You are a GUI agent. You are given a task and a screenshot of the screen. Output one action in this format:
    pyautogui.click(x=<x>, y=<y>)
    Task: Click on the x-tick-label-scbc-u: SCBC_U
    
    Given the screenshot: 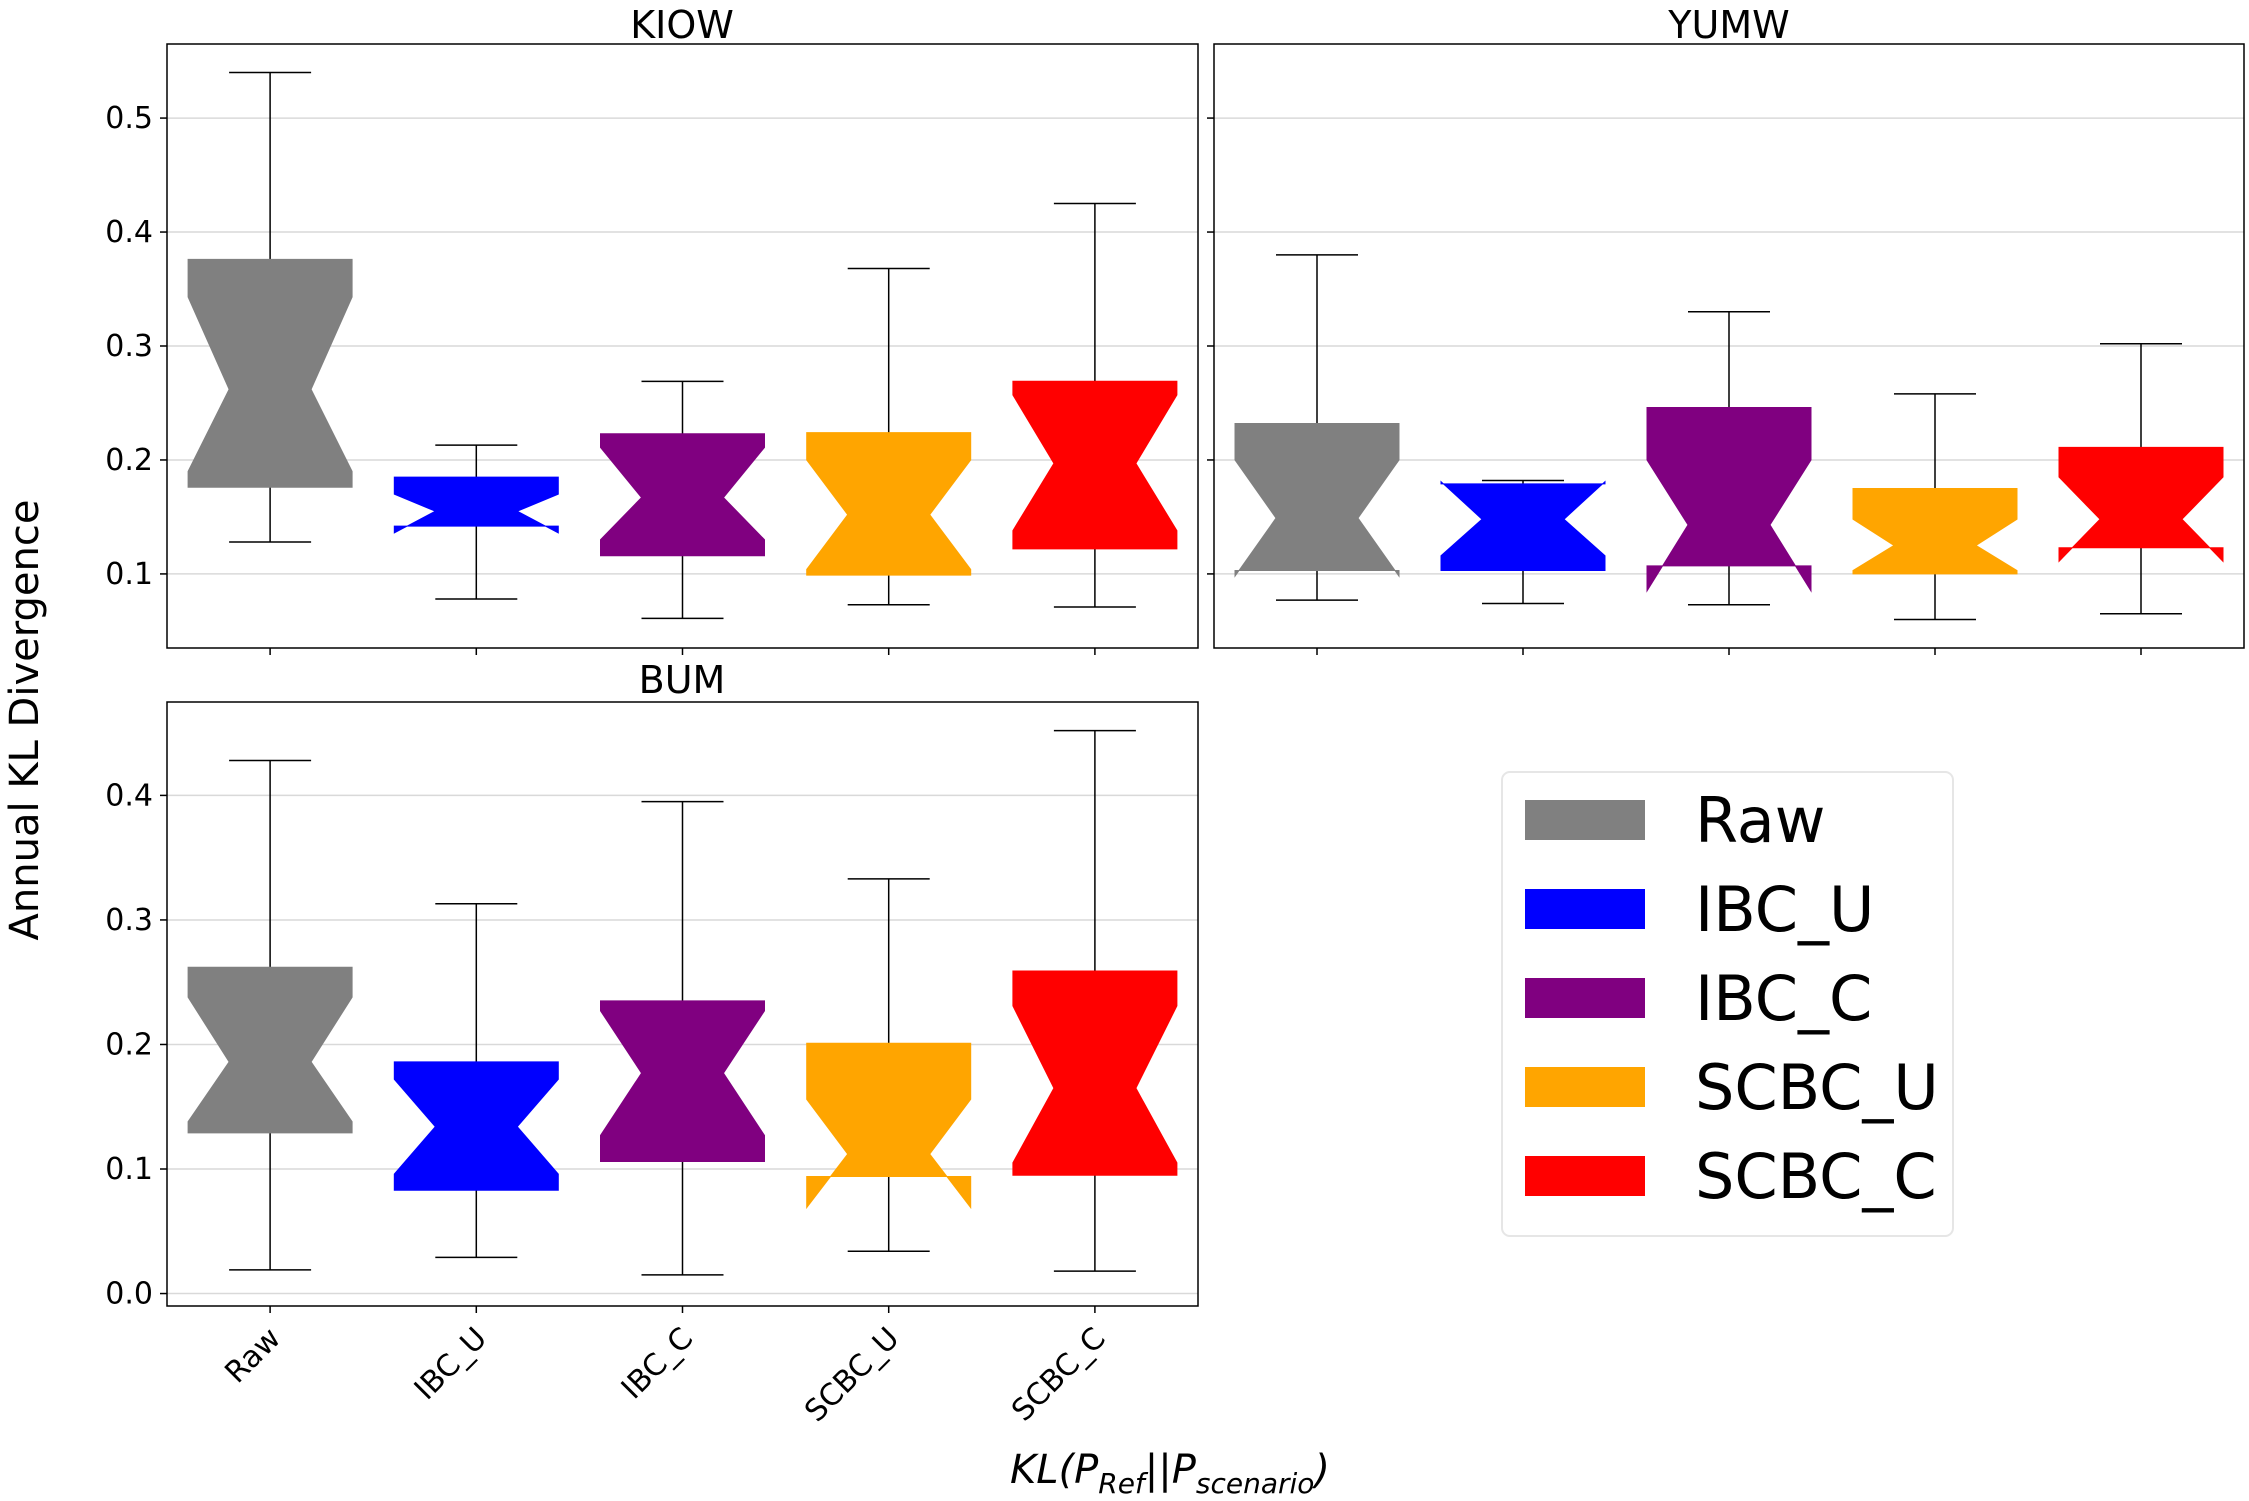 What is the action you would take?
    pyautogui.click(x=852, y=1375)
    